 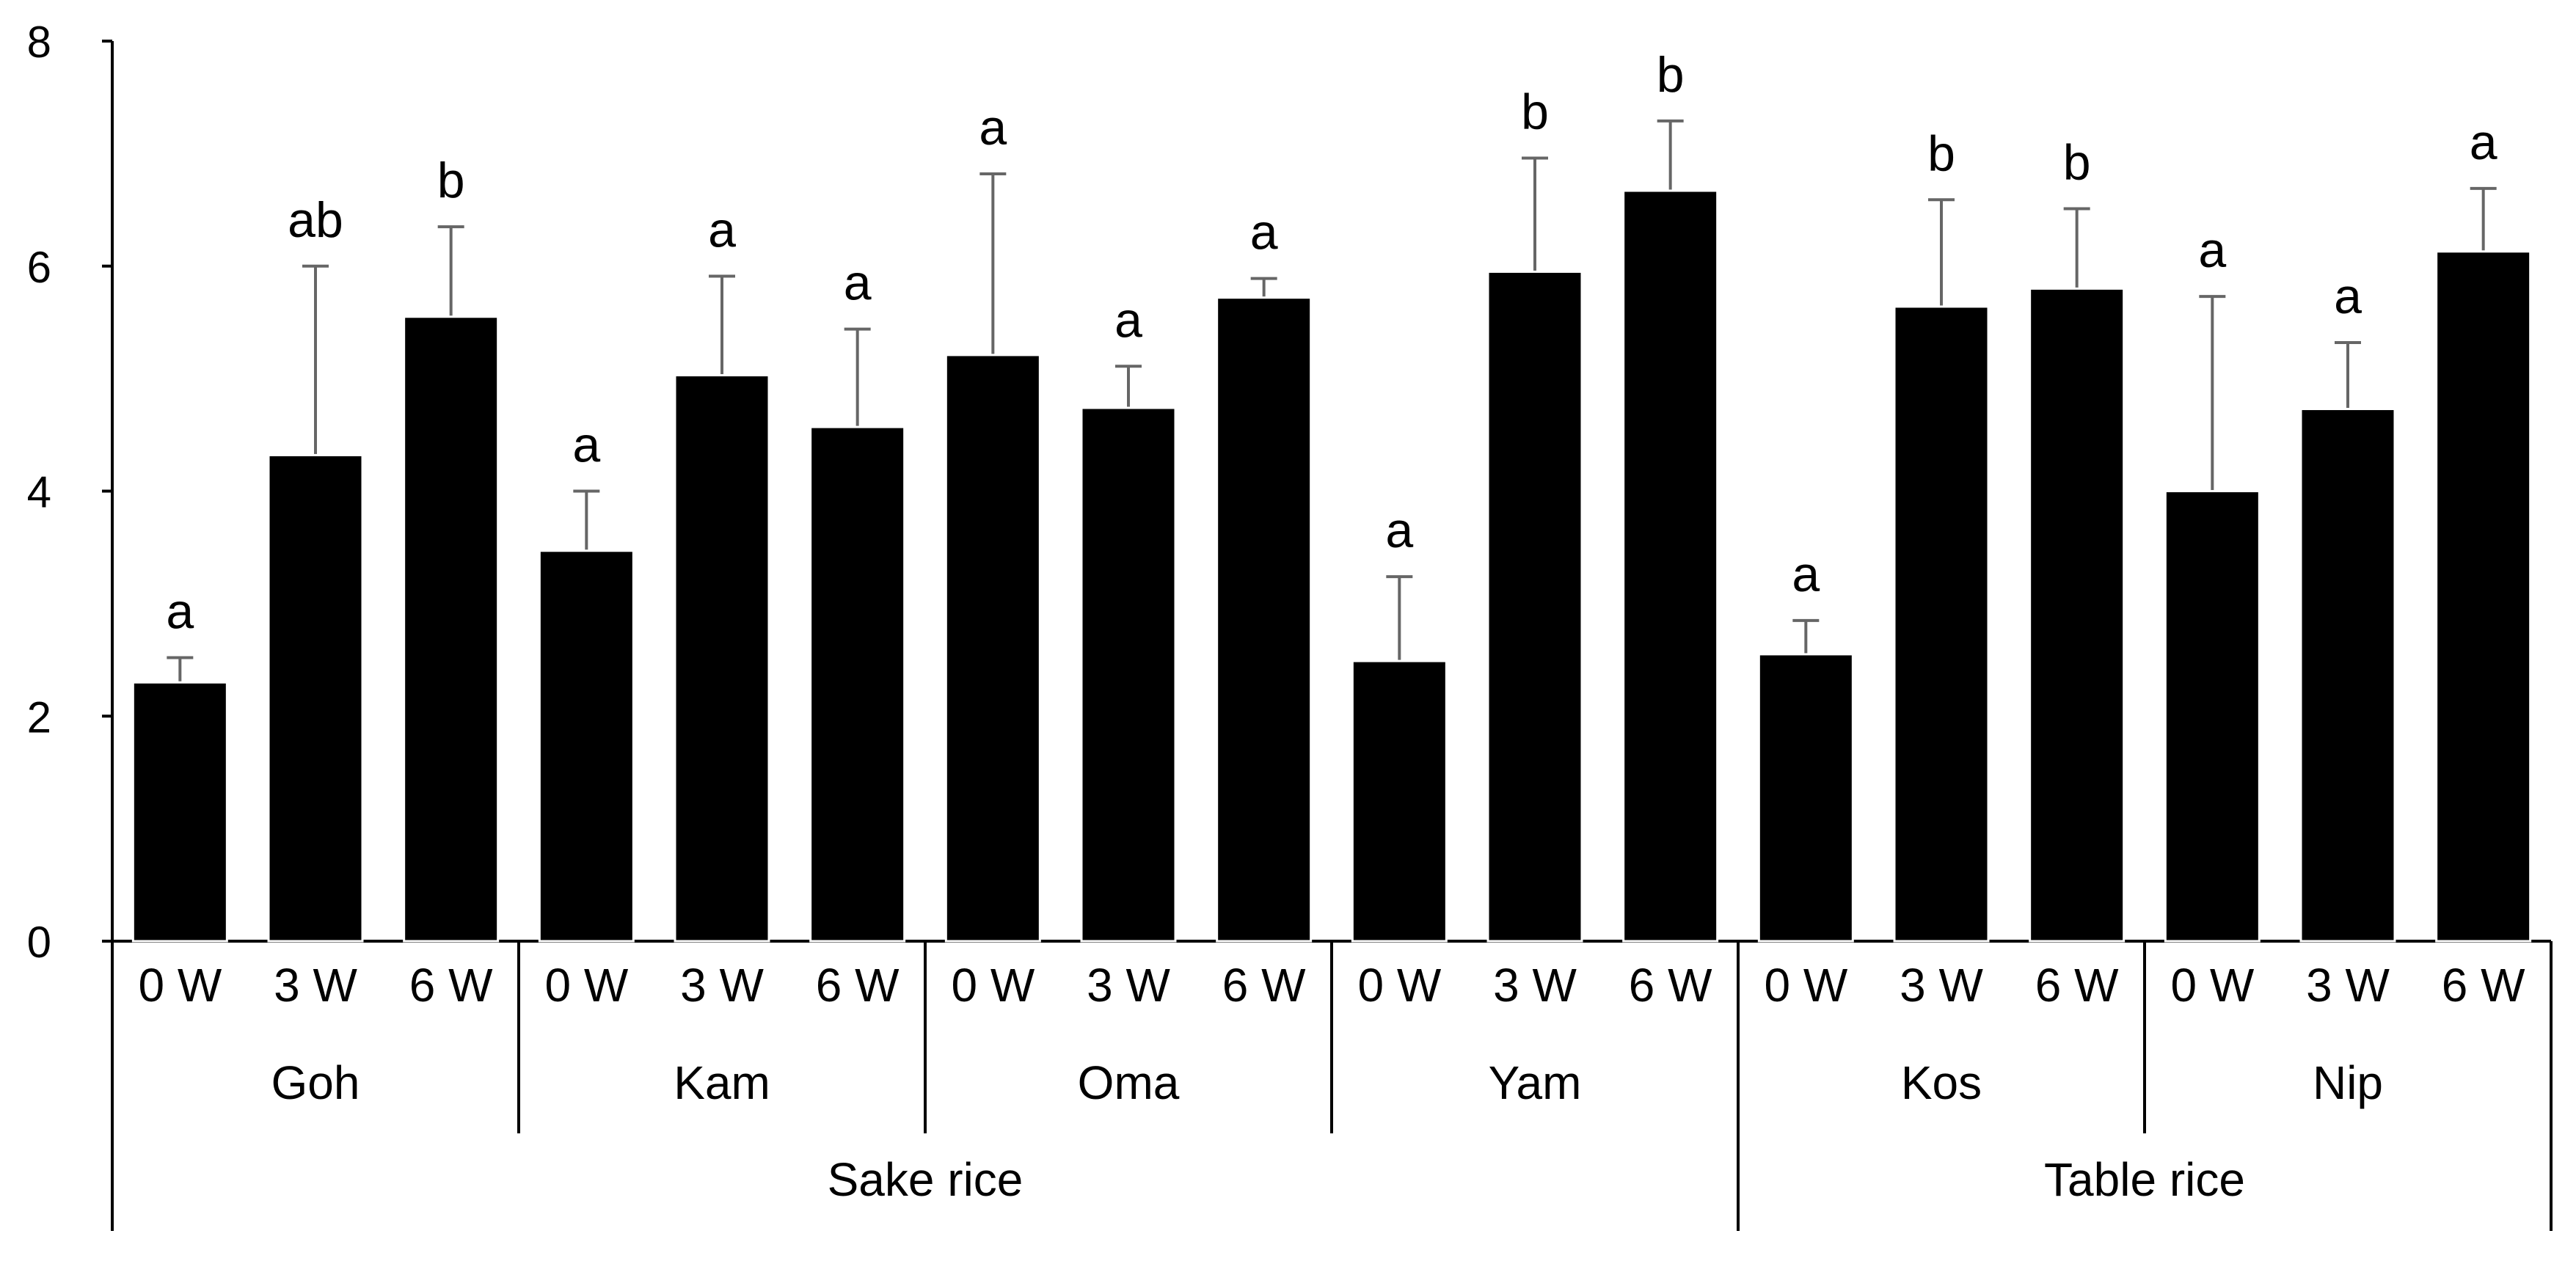 What do you see at coordinates (1671, 566) in the screenshot?
I see `bar-yam-6w` at bounding box center [1671, 566].